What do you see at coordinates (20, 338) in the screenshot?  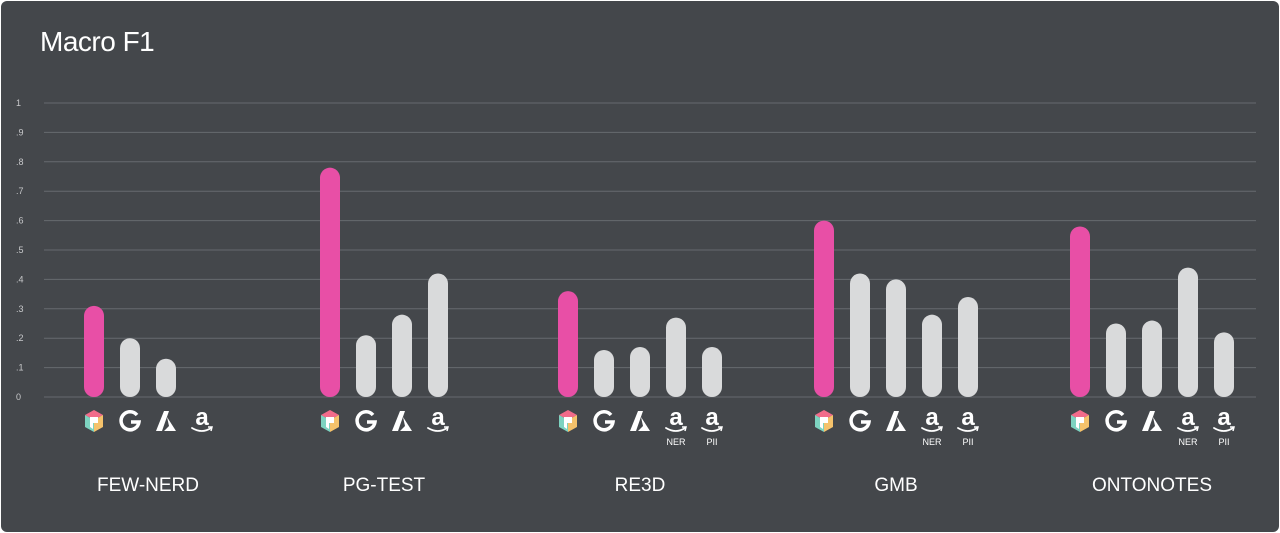 I see `y-tick-label: .2` at bounding box center [20, 338].